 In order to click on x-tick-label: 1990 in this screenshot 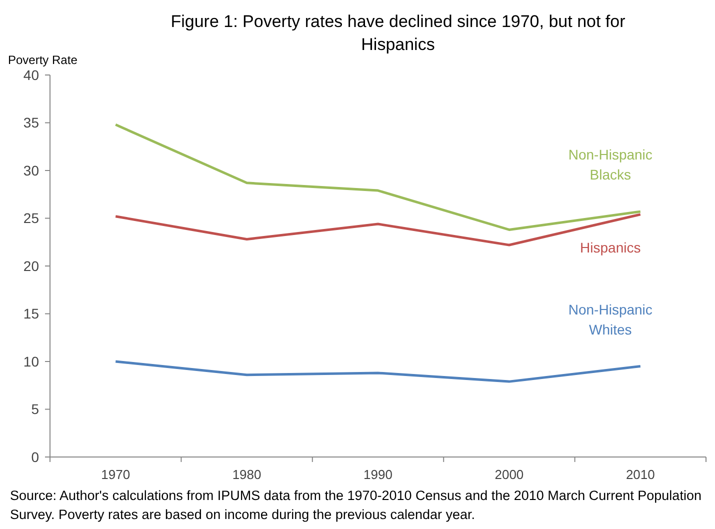, I will do `click(378, 474)`.